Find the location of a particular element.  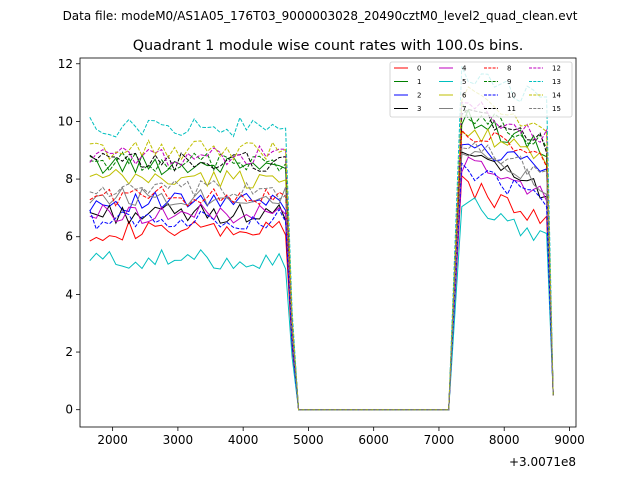

y-axis: 0 2 4 6 8 10 12 is located at coordinates (69, 237).